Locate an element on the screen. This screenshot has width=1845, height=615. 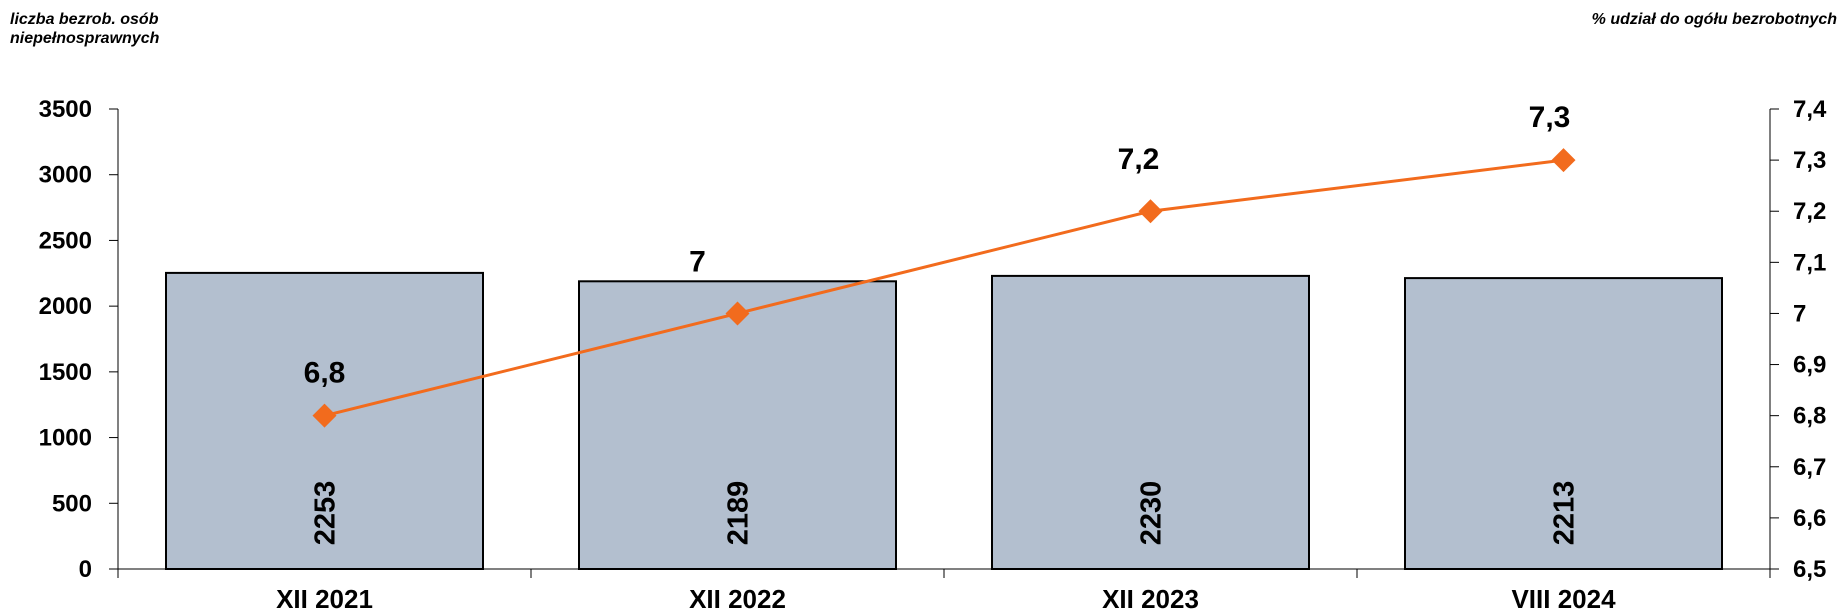
line-data-label: 7,2 is located at coordinates (1139, 159).